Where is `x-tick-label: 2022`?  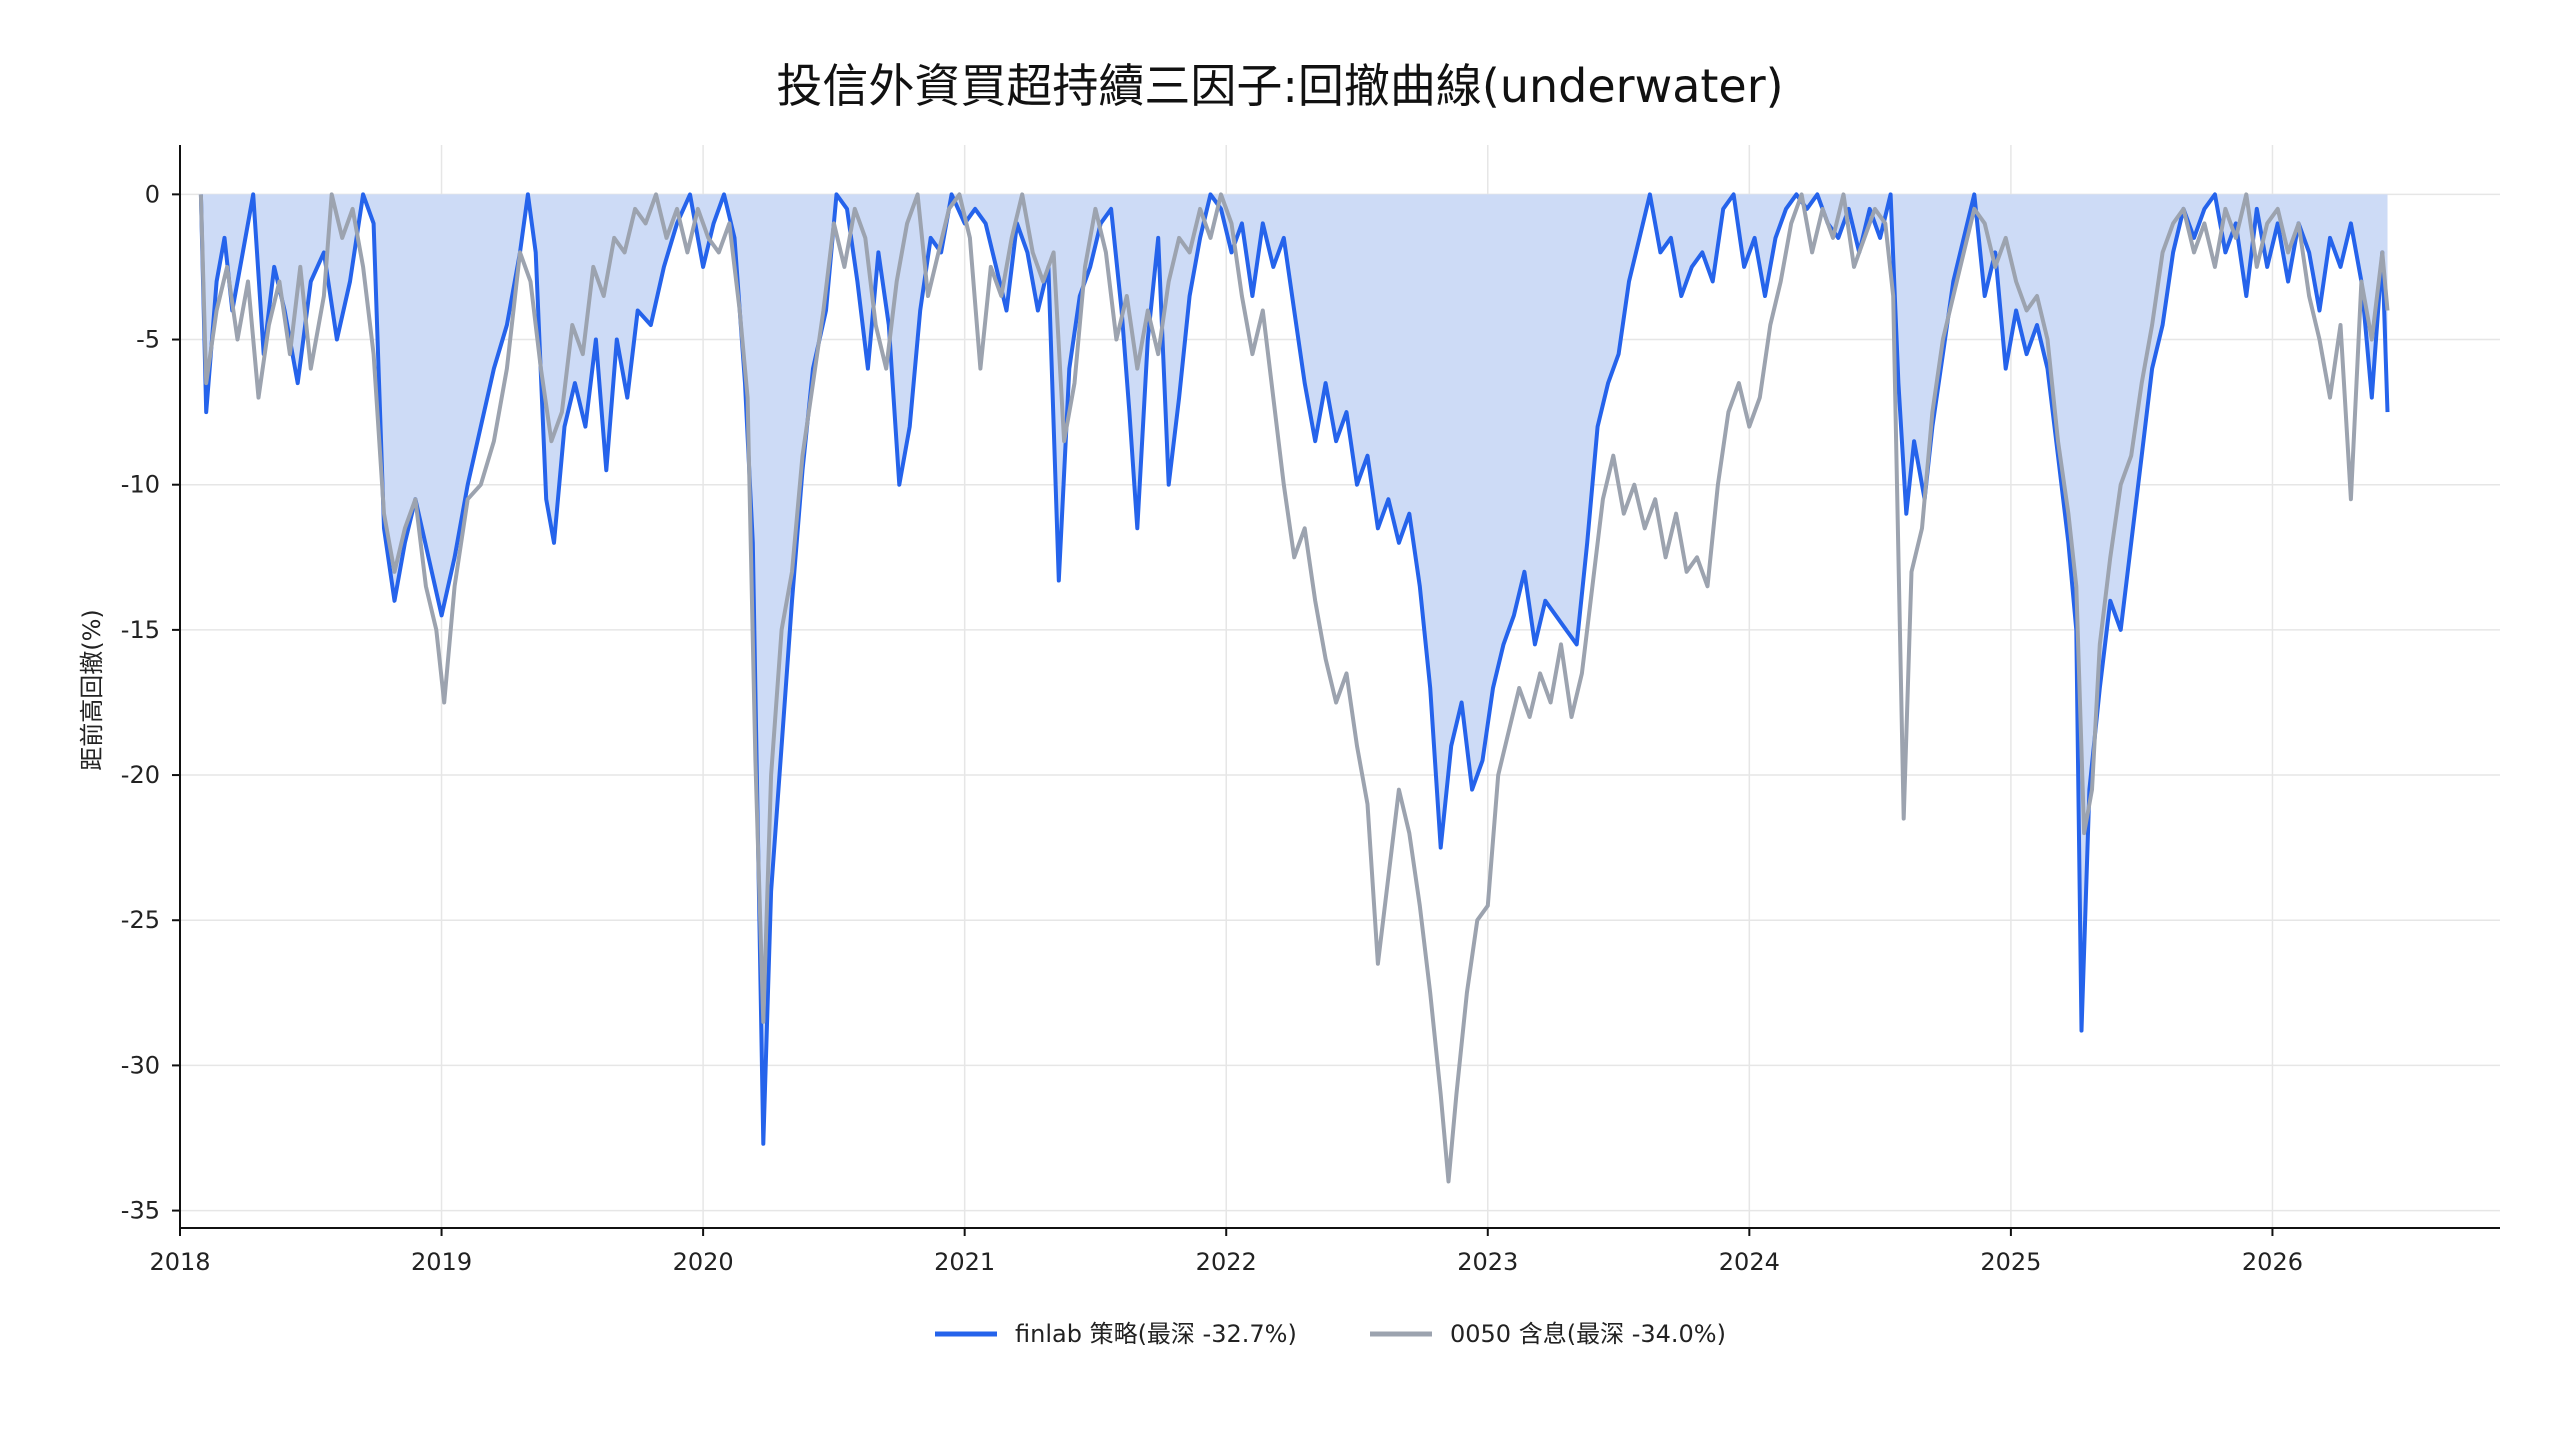
x-tick-label: 2022 is located at coordinates (1226, 1262).